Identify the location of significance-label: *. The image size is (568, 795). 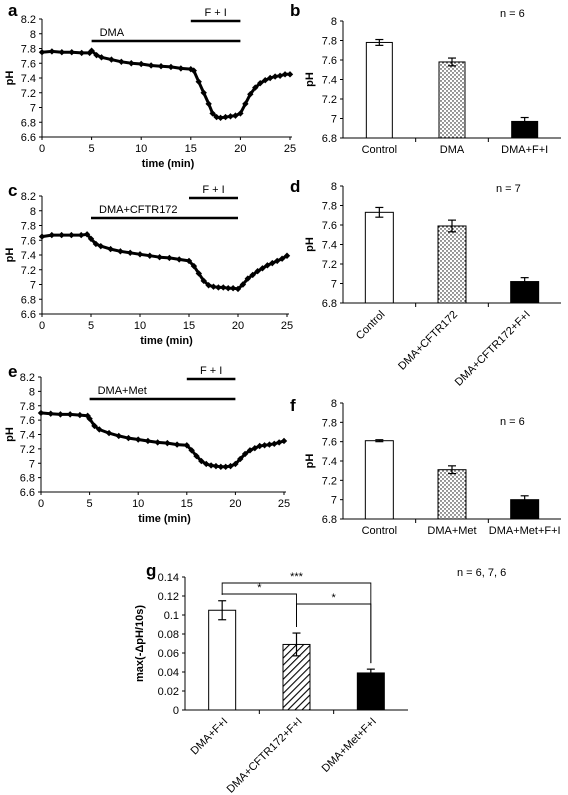
(334, 598).